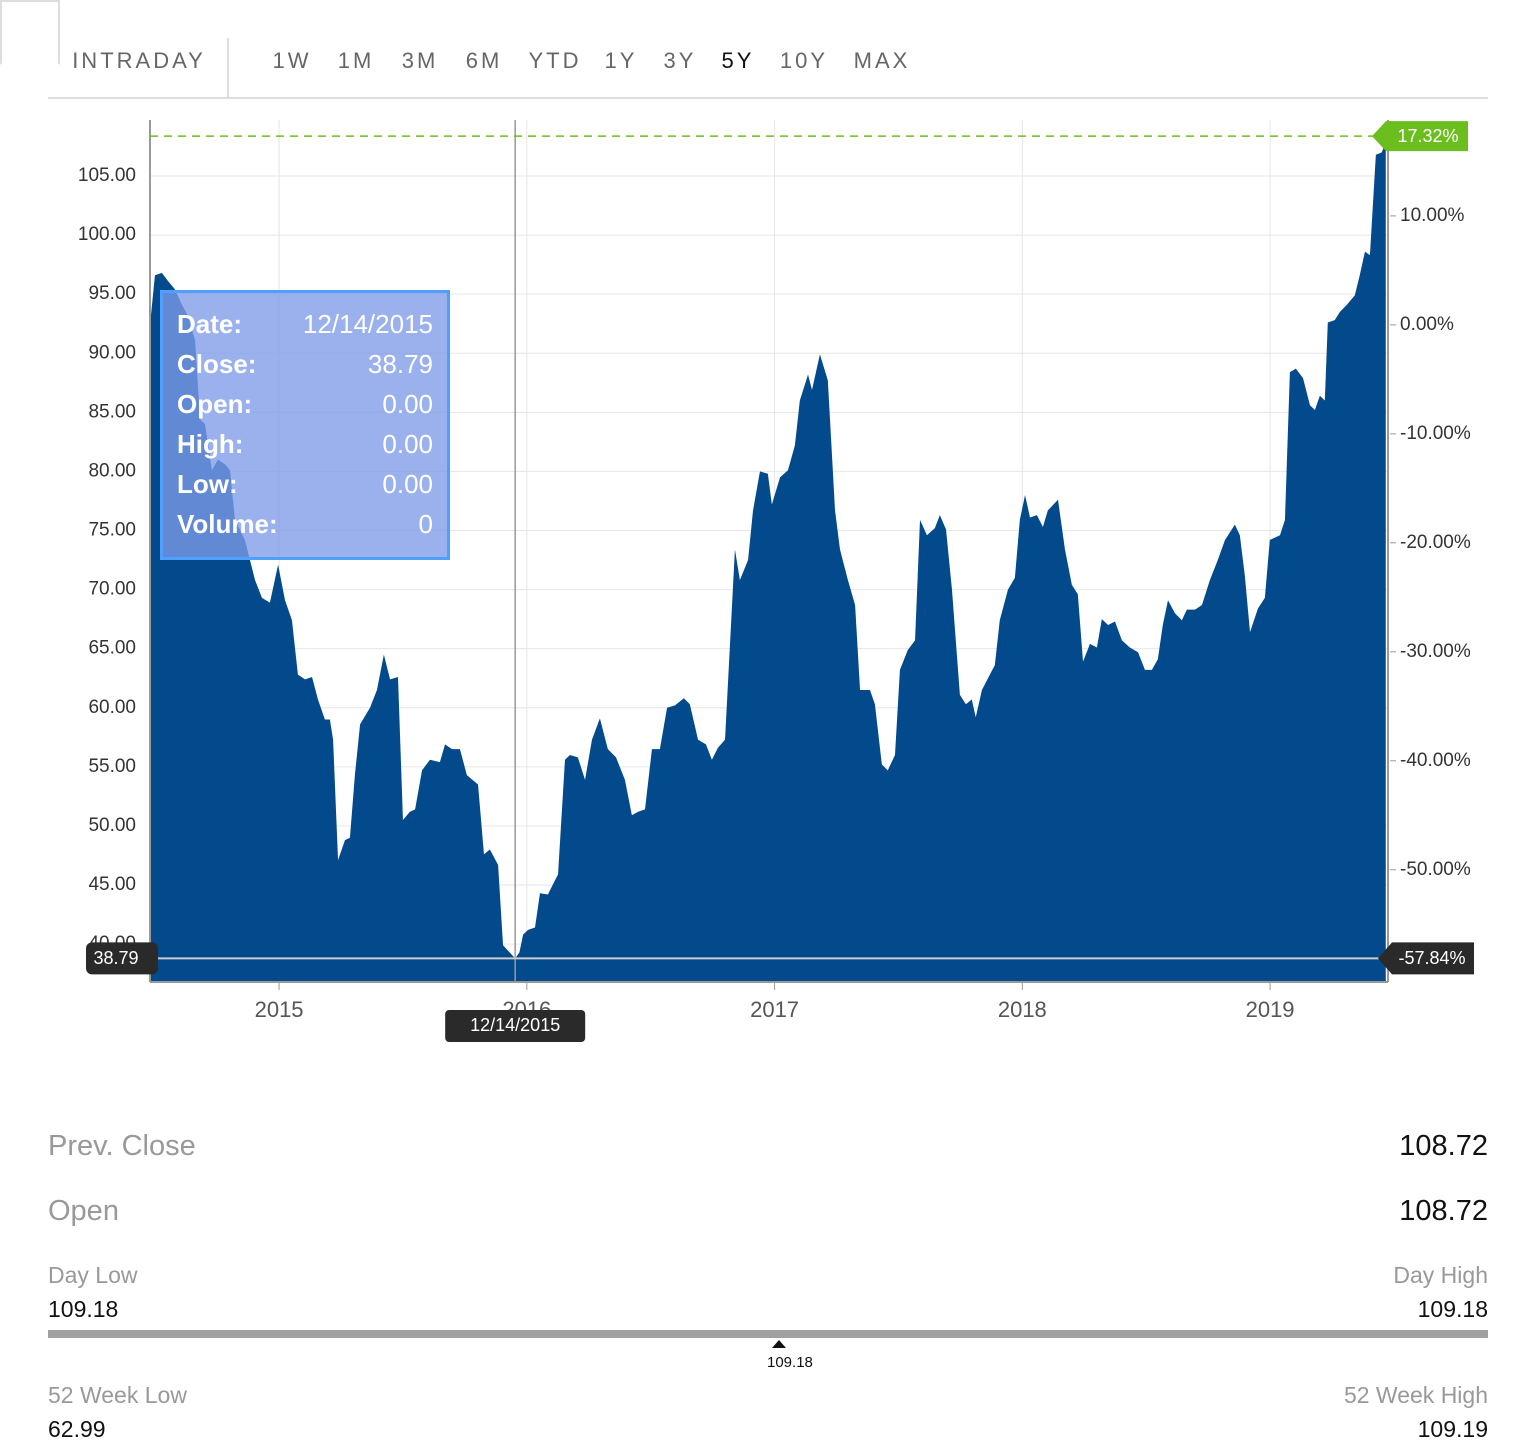  Describe the element at coordinates (30, 32) in the screenshot. I see `active-tab-box` at that location.